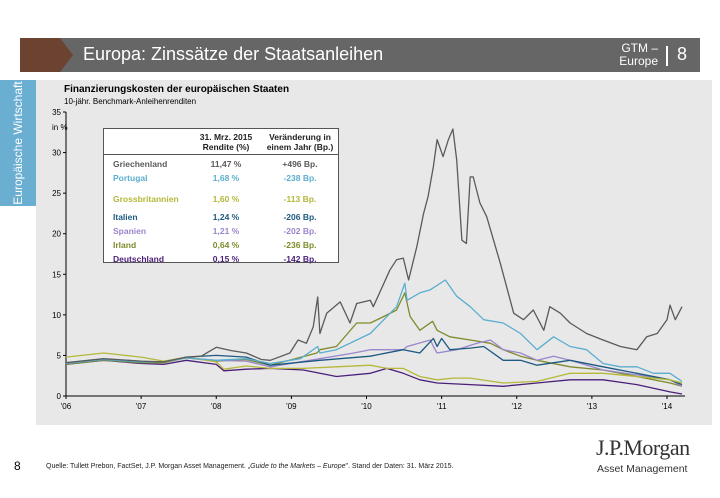 The image size is (720, 498). Describe the element at coordinates (226, 164) in the screenshot. I see `cell-yield: 11,47 %` at that location.